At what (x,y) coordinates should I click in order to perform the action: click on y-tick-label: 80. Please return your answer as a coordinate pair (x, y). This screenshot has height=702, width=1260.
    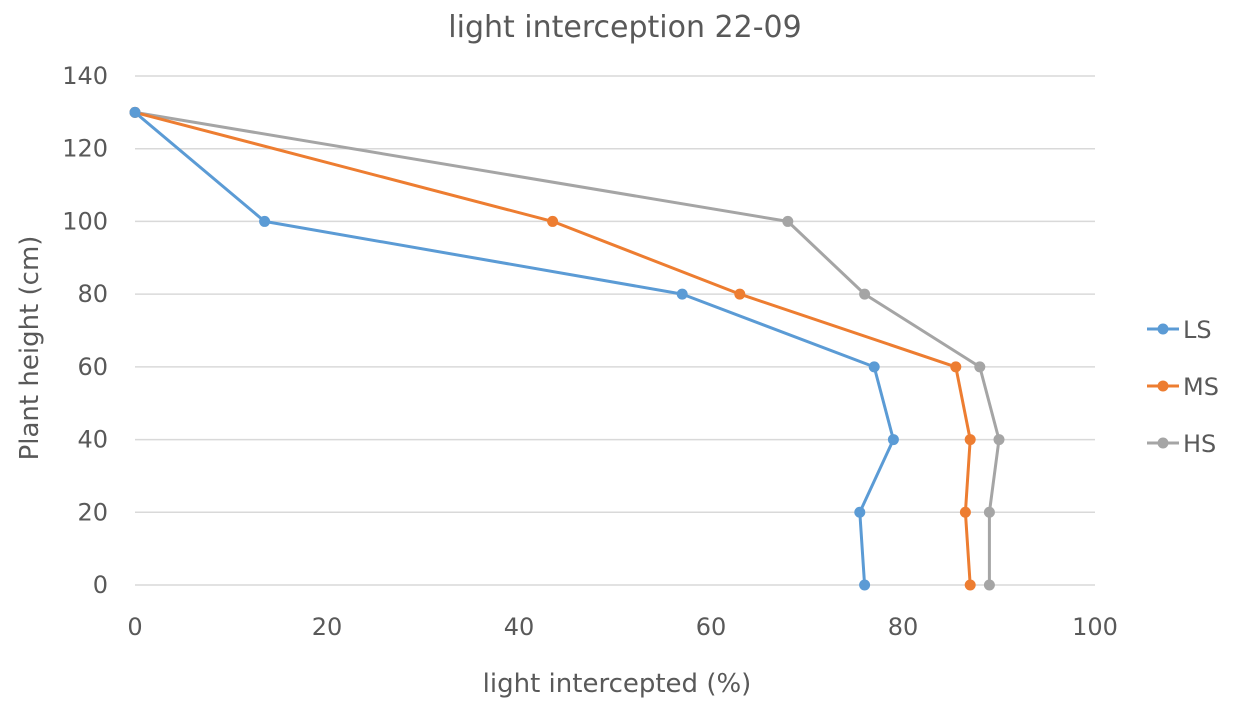
    Looking at the image, I should click on (92, 294).